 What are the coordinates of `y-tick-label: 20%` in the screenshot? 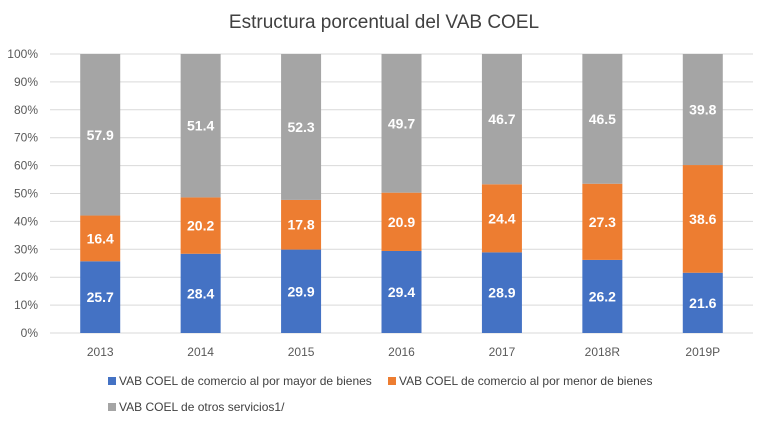 It's located at (26, 277).